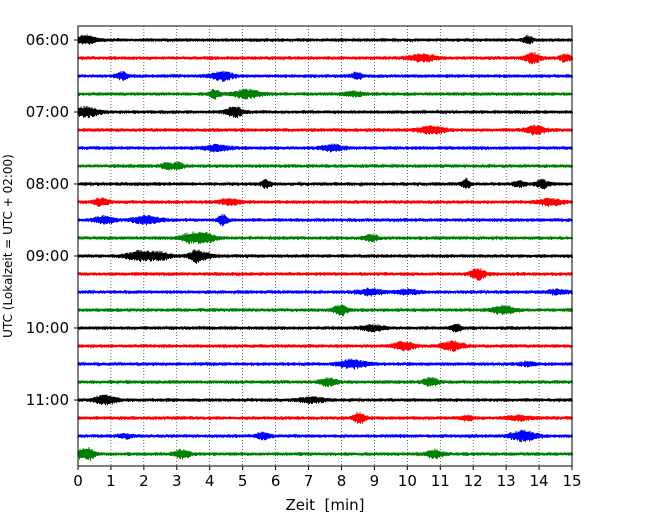  Describe the element at coordinates (243, 481) in the screenshot. I see `x-tick-label: 5` at that location.